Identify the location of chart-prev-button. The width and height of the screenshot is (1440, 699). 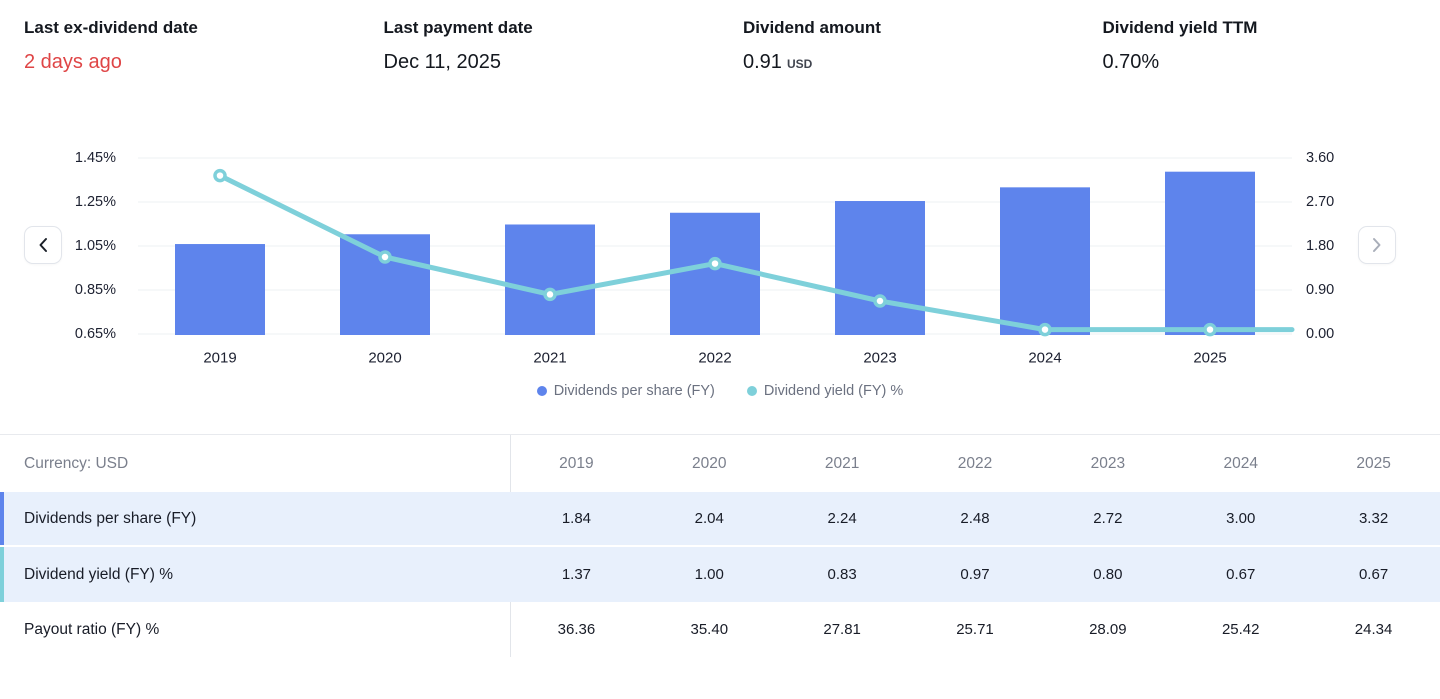
(43, 245).